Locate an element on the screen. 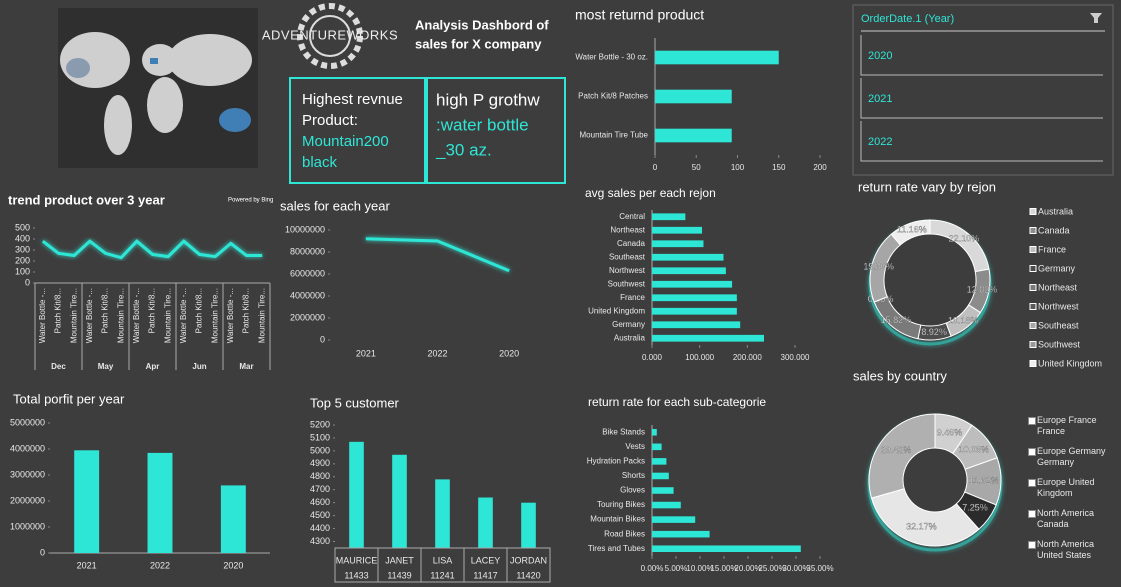 Image resolution: width=1121 pixels, height=587 pixels. legend-label: United Kingdom is located at coordinates (1070, 363).